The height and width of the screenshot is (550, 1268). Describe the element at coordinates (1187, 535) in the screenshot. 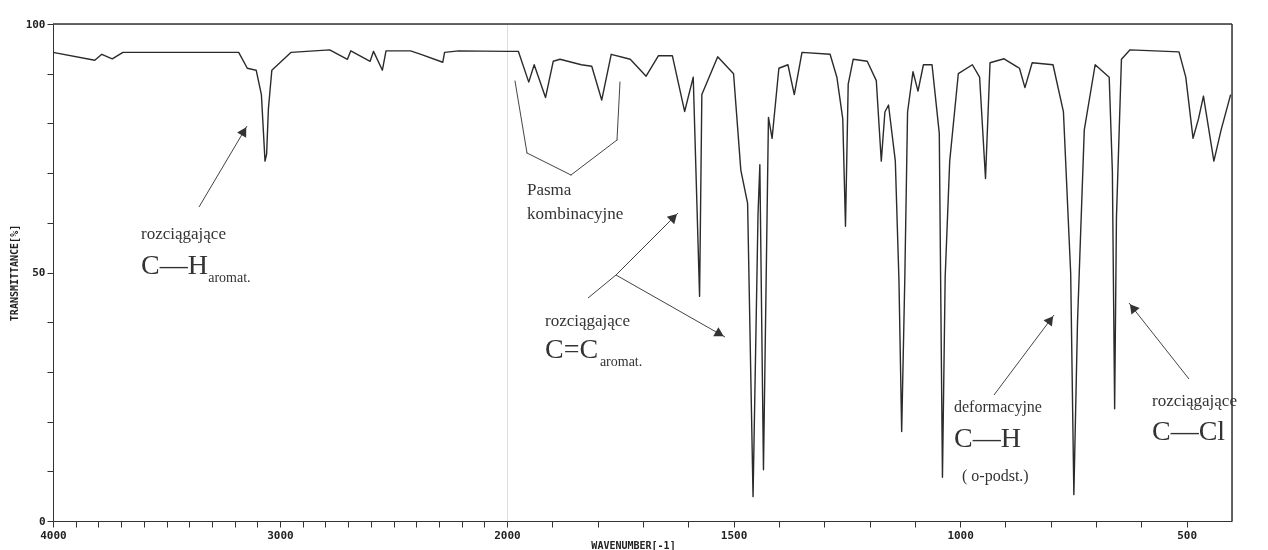

I see `x-tick-label: 500` at that location.